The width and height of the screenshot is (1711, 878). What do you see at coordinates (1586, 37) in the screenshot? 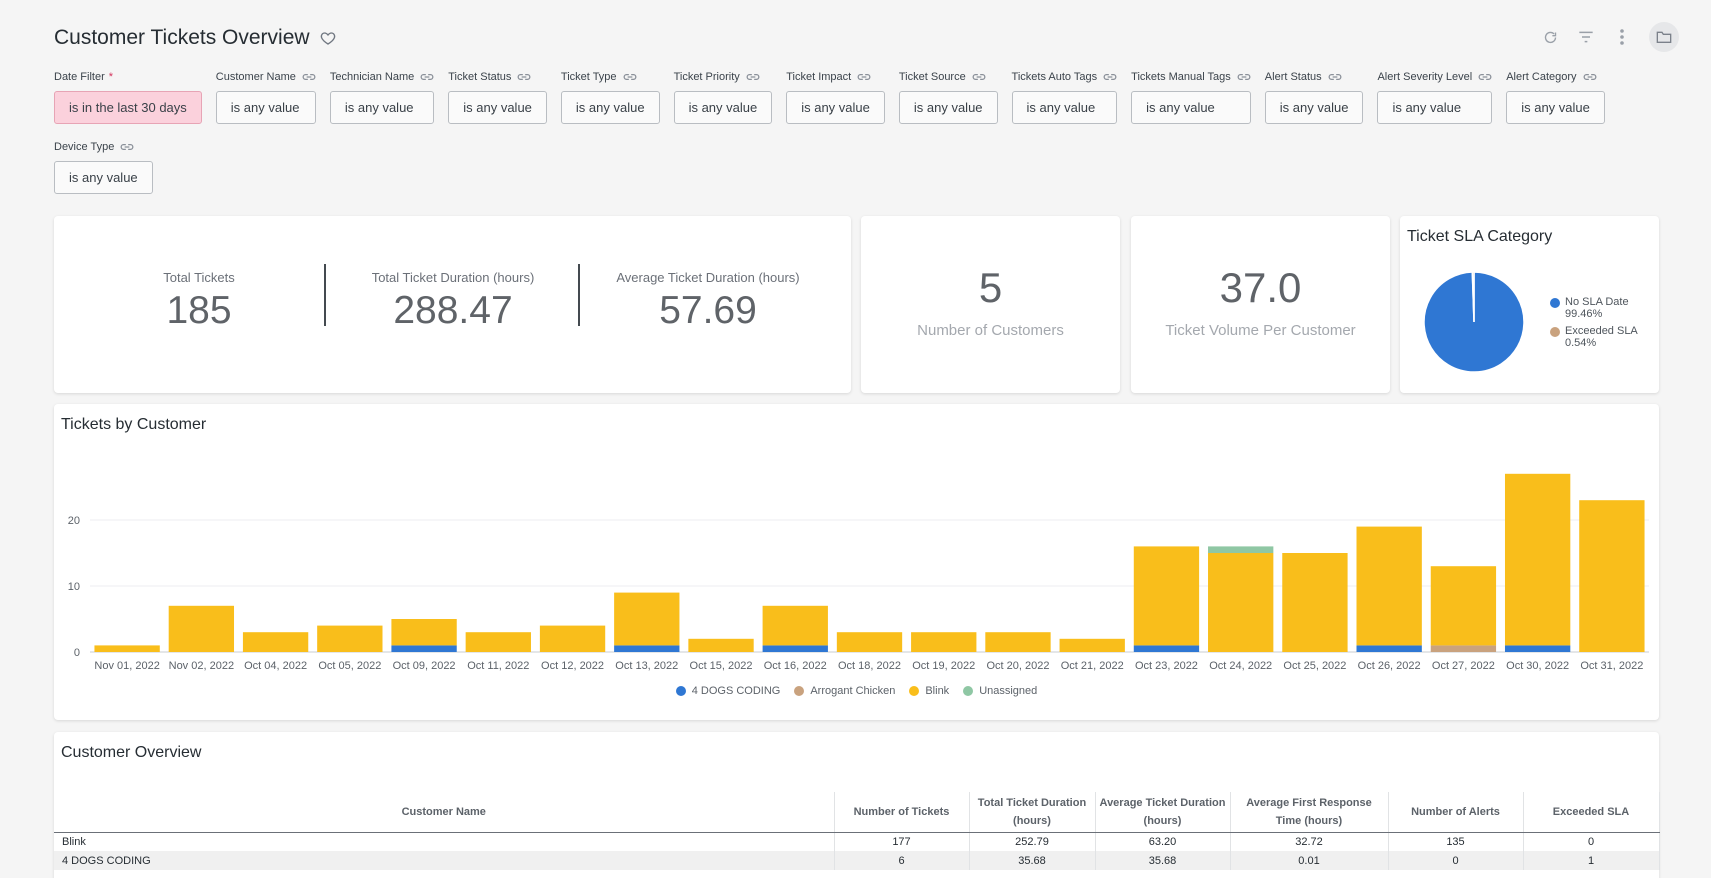
I see `filter-icon` at bounding box center [1586, 37].